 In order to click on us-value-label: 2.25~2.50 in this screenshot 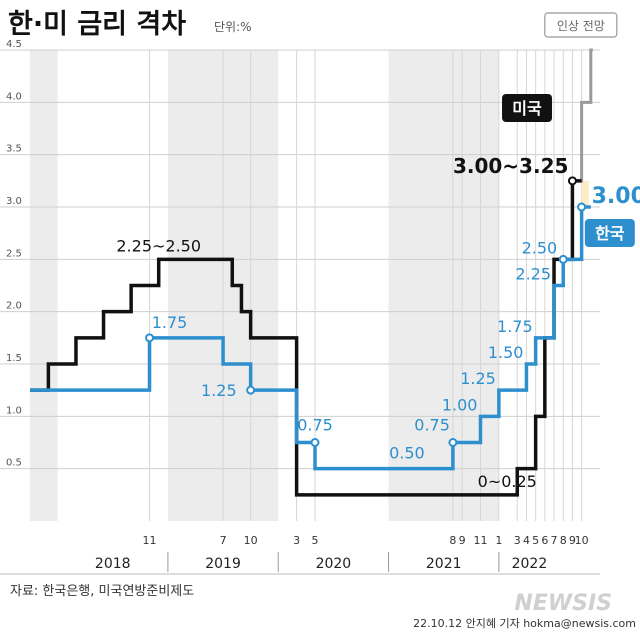, I will do `click(158, 245)`.